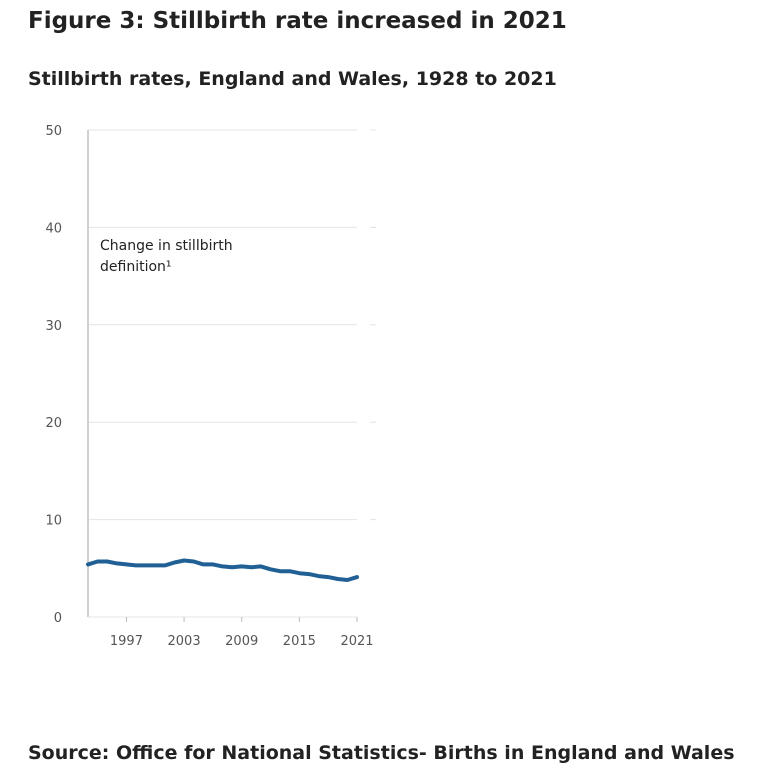  Describe the element at coordinates (53, 326) in the screenshot. I see `y-tick-label: 30` at that location.